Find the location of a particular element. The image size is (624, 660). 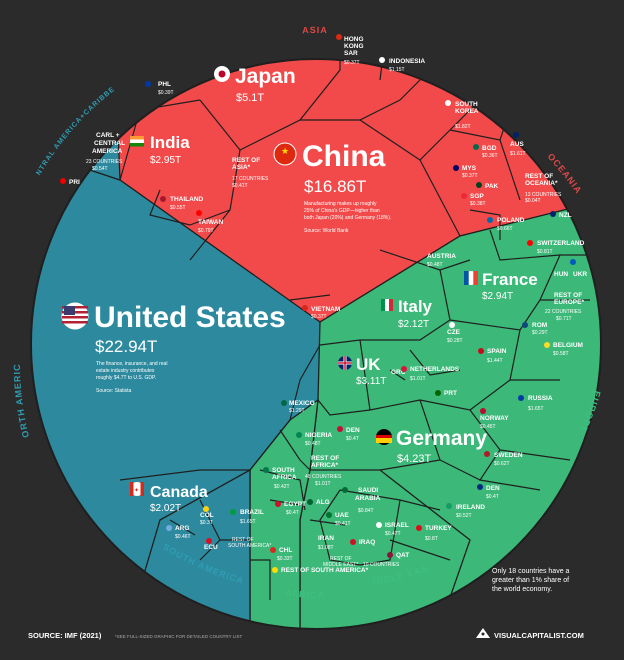

flag-south-africa-icon is located at coordinates (266, 470).